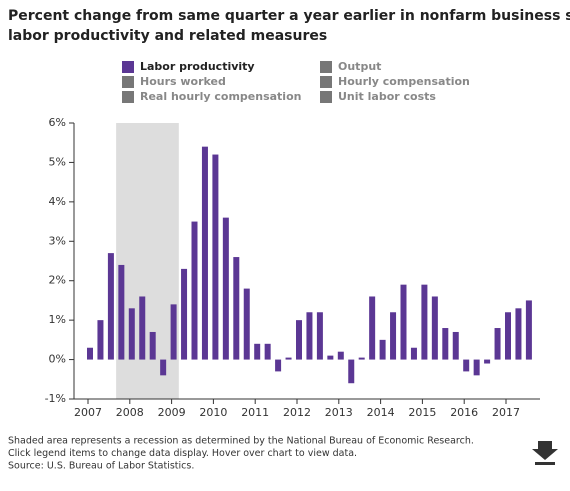  I want to click on legend-label: Labor productivity, so click(197, 66).